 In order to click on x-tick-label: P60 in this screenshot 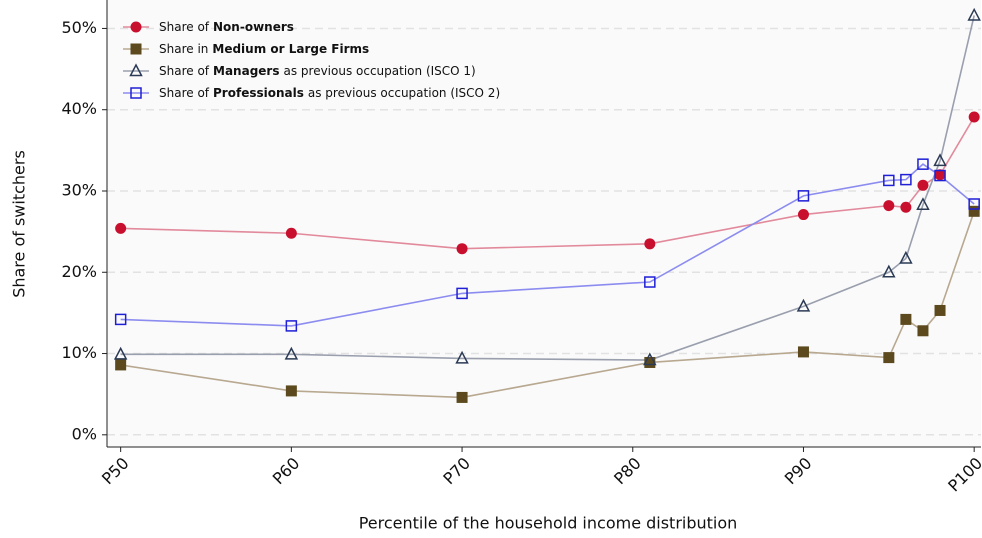, I will do `click(286, 471)`.